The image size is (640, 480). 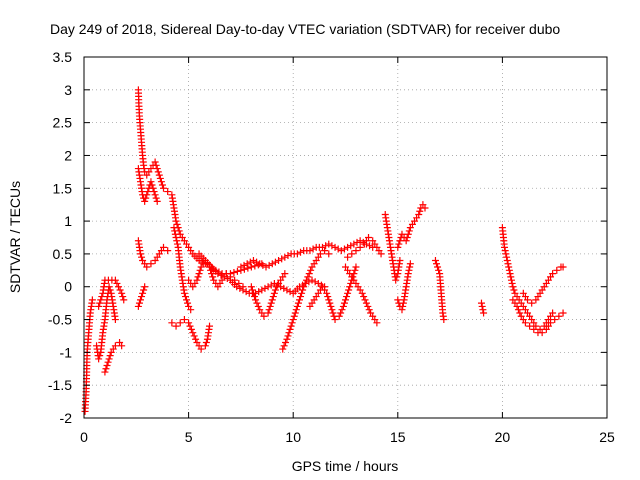 What do you see at coordinates (66, 418) in the screenshot?
I see `y-tick-label: -2` at bounding box center [66, 418].